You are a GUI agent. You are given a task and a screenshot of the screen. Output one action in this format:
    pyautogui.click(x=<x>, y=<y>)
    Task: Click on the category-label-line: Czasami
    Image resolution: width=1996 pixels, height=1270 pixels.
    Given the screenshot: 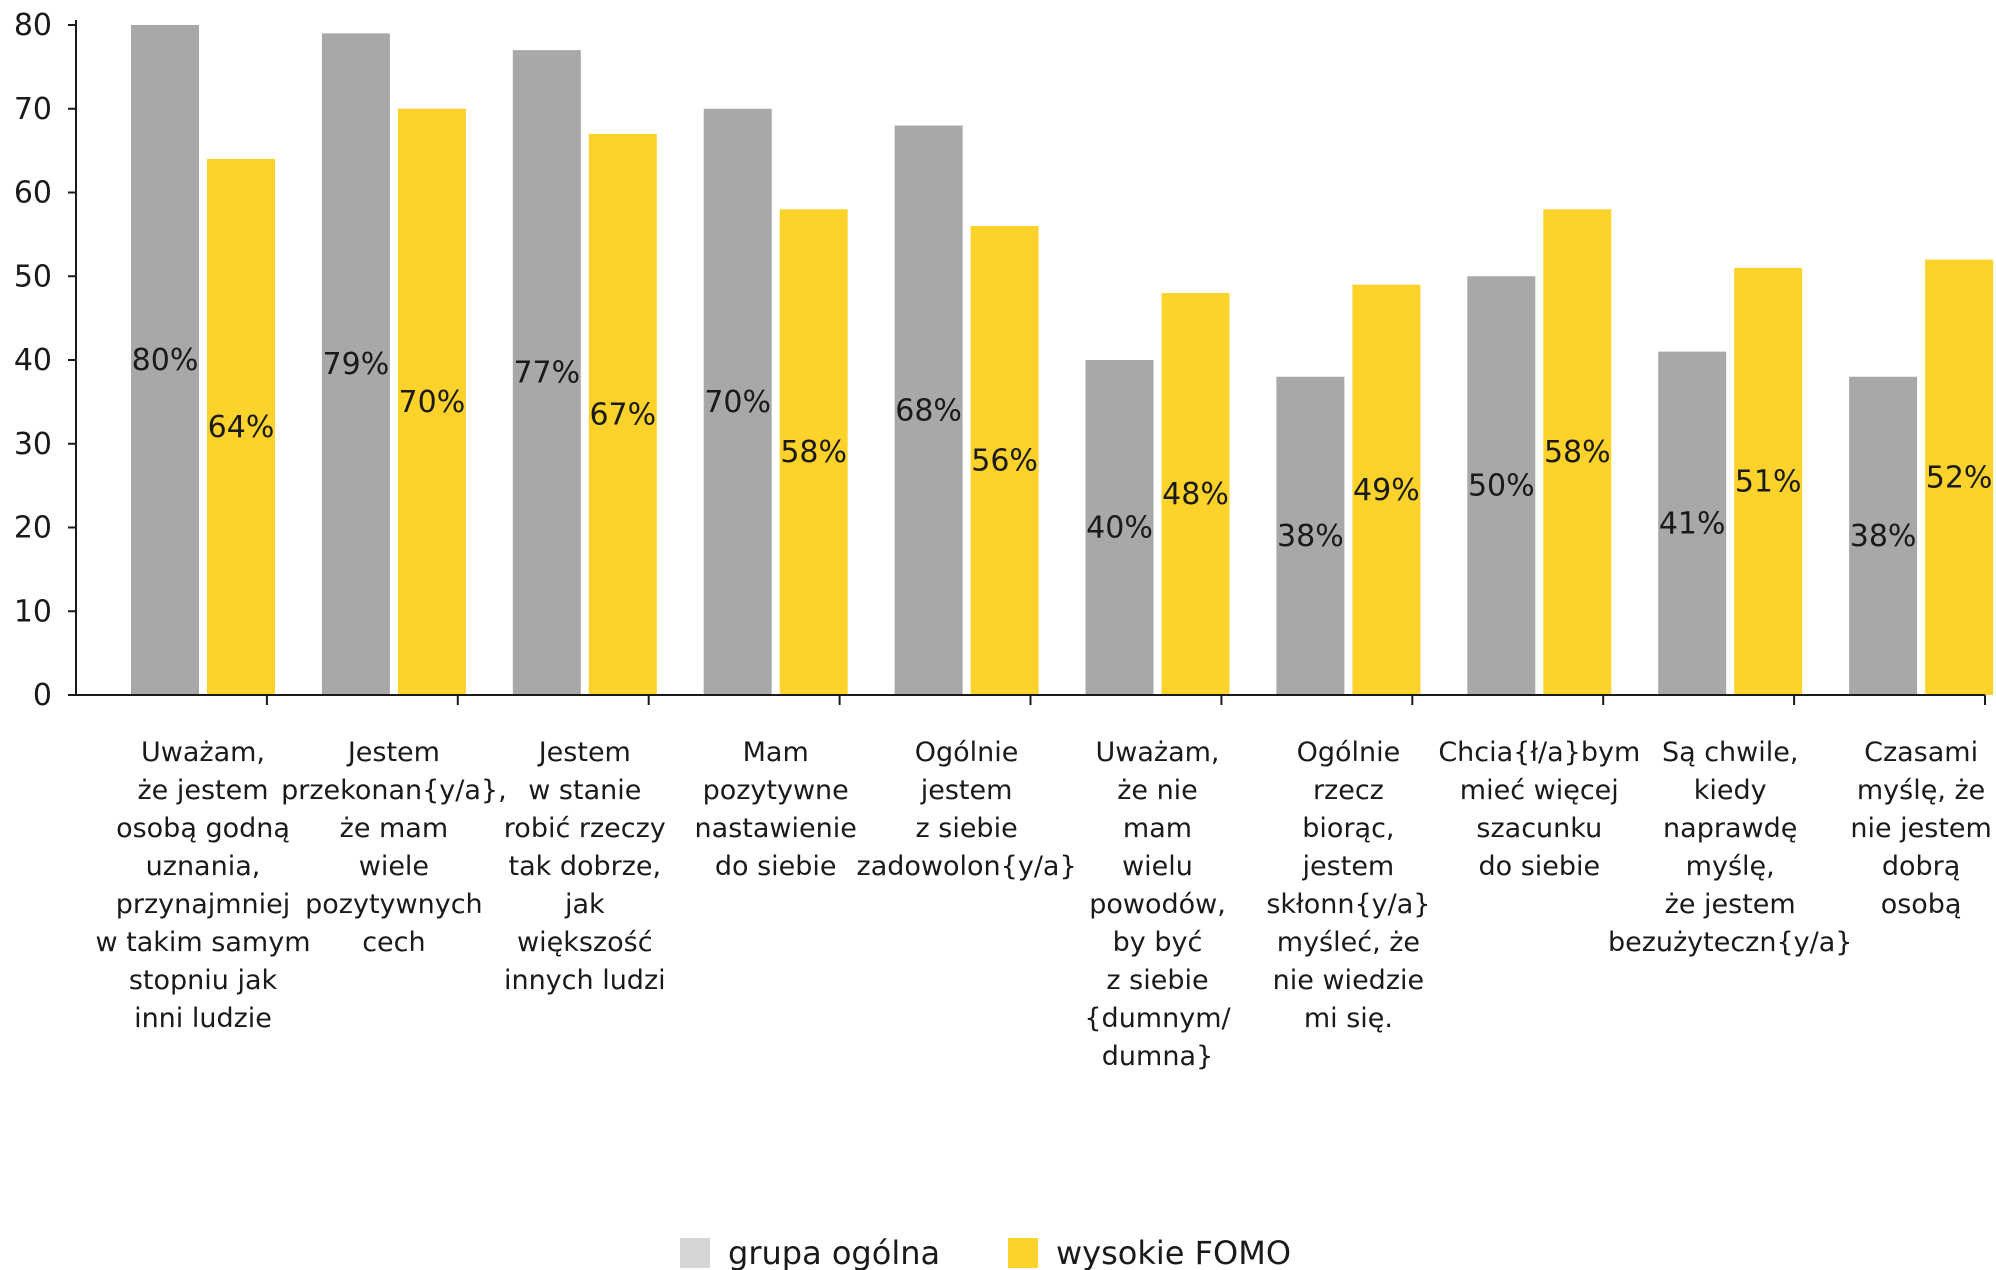 What is the action you would take?
    pyautogui.click(x=1921, y=752)
    